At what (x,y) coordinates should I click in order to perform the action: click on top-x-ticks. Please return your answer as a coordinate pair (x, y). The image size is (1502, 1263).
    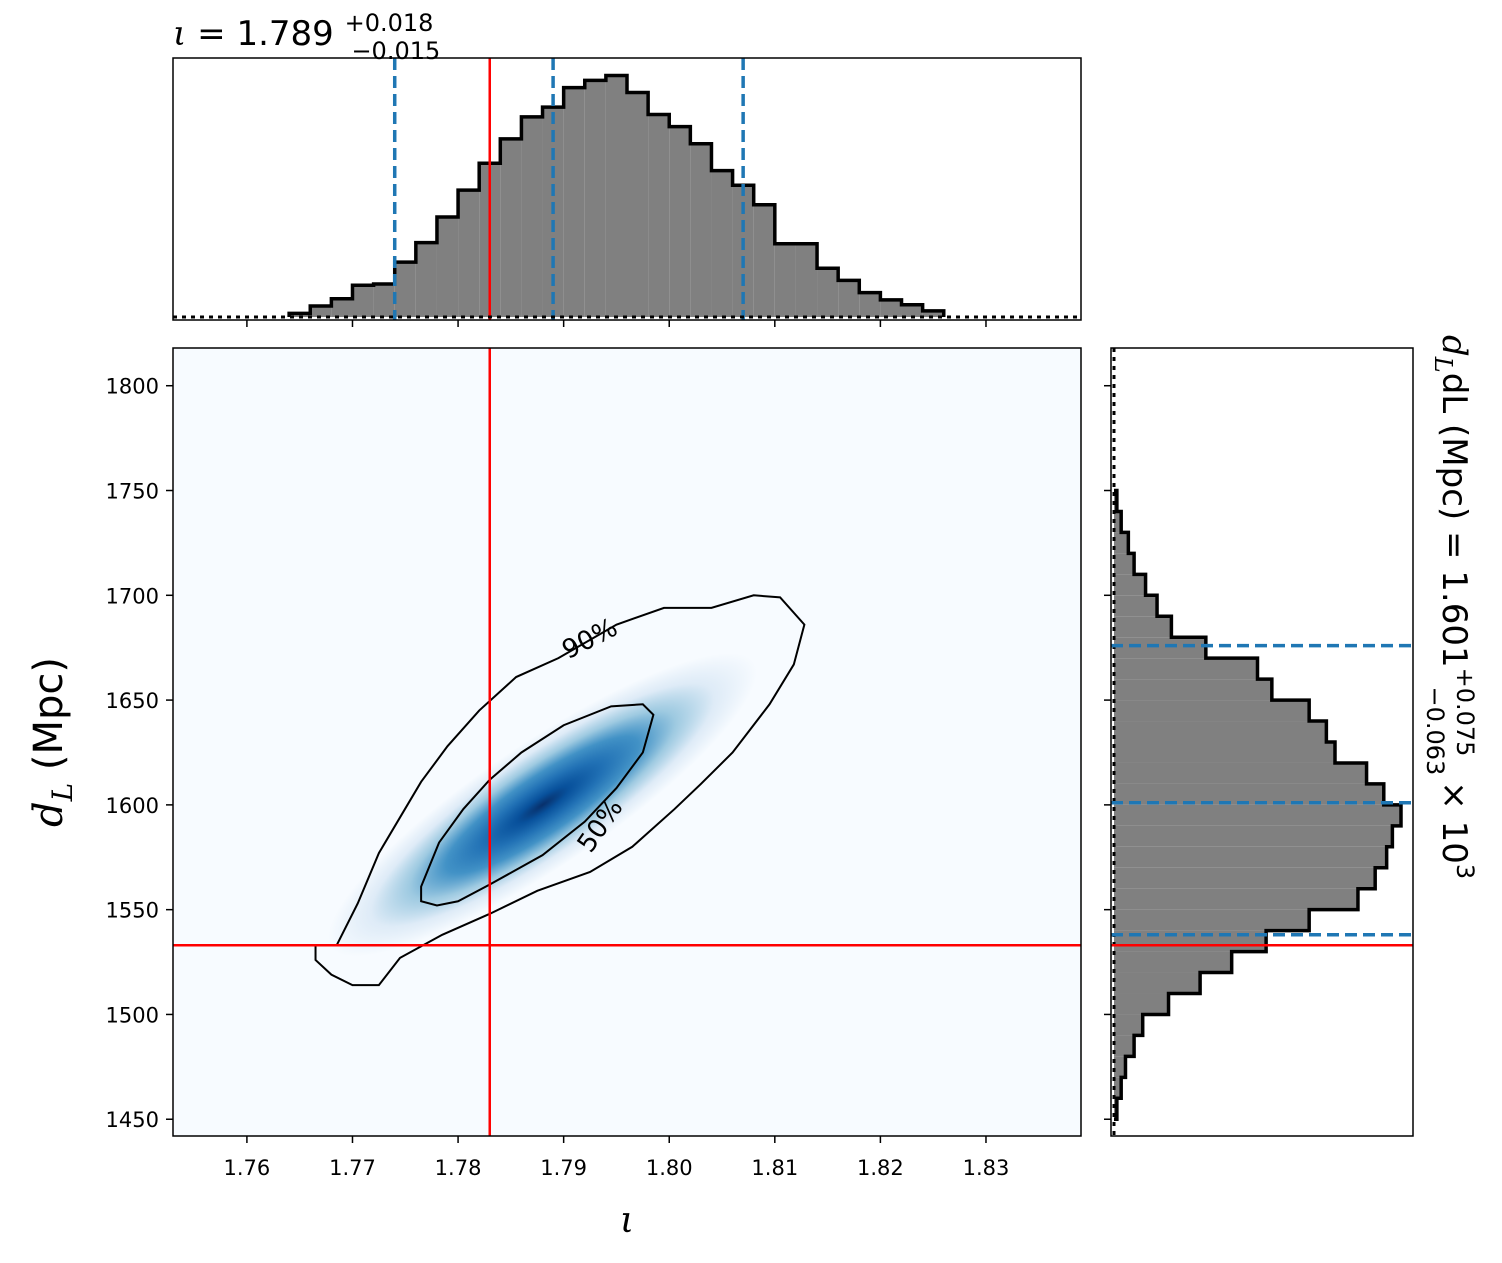
    Looking at the image, I should click on (616, 323).